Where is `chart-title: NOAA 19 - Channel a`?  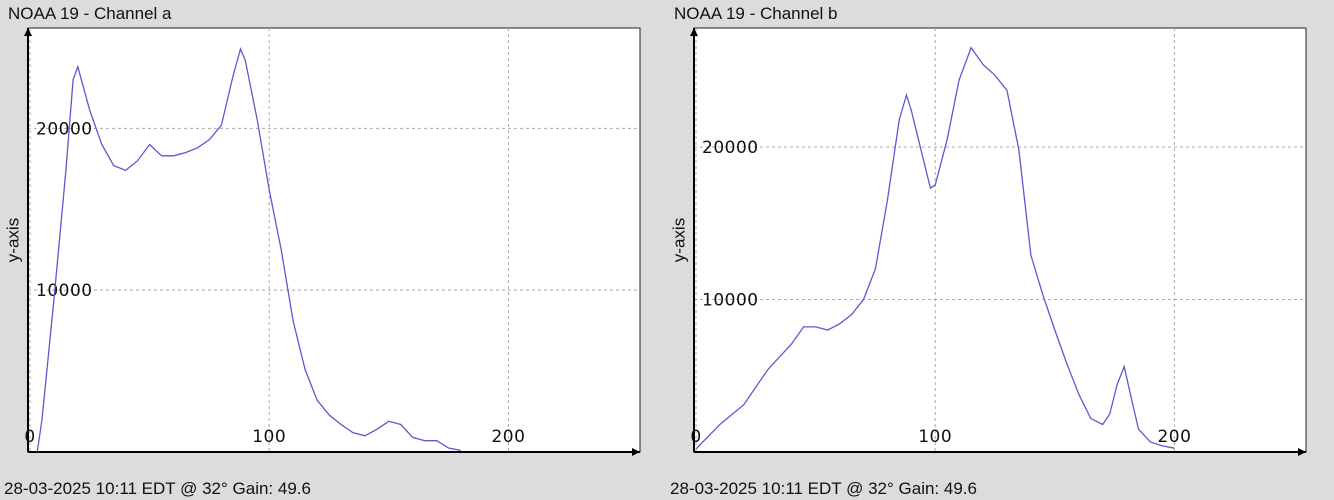
chart-title: NOAA 19 - Channel a is located at coordinates (90, 13).